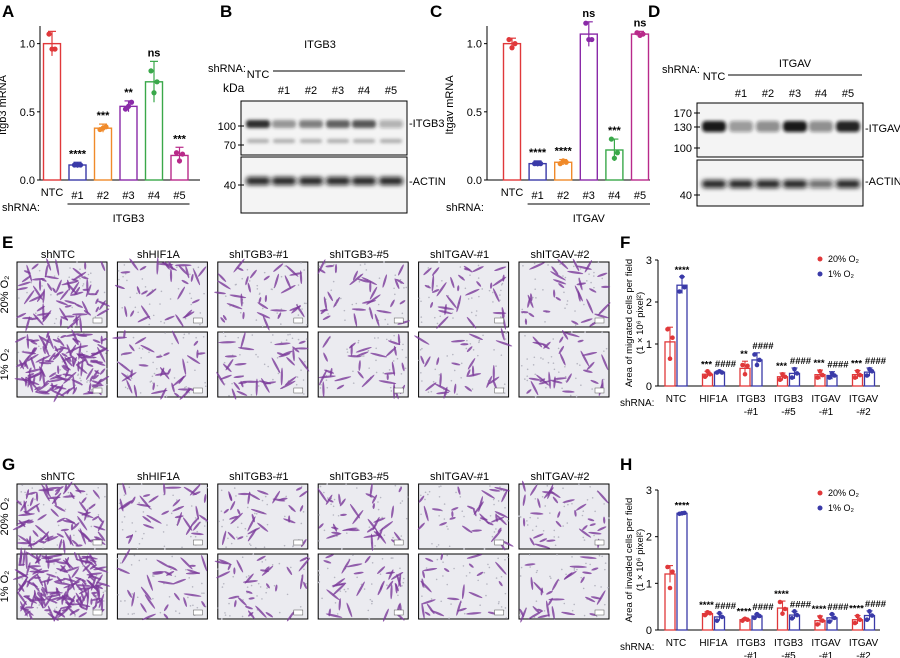 The height and width of the screenshot is (658, 900). I want to click on significance-label: ####, so click(726, 364).